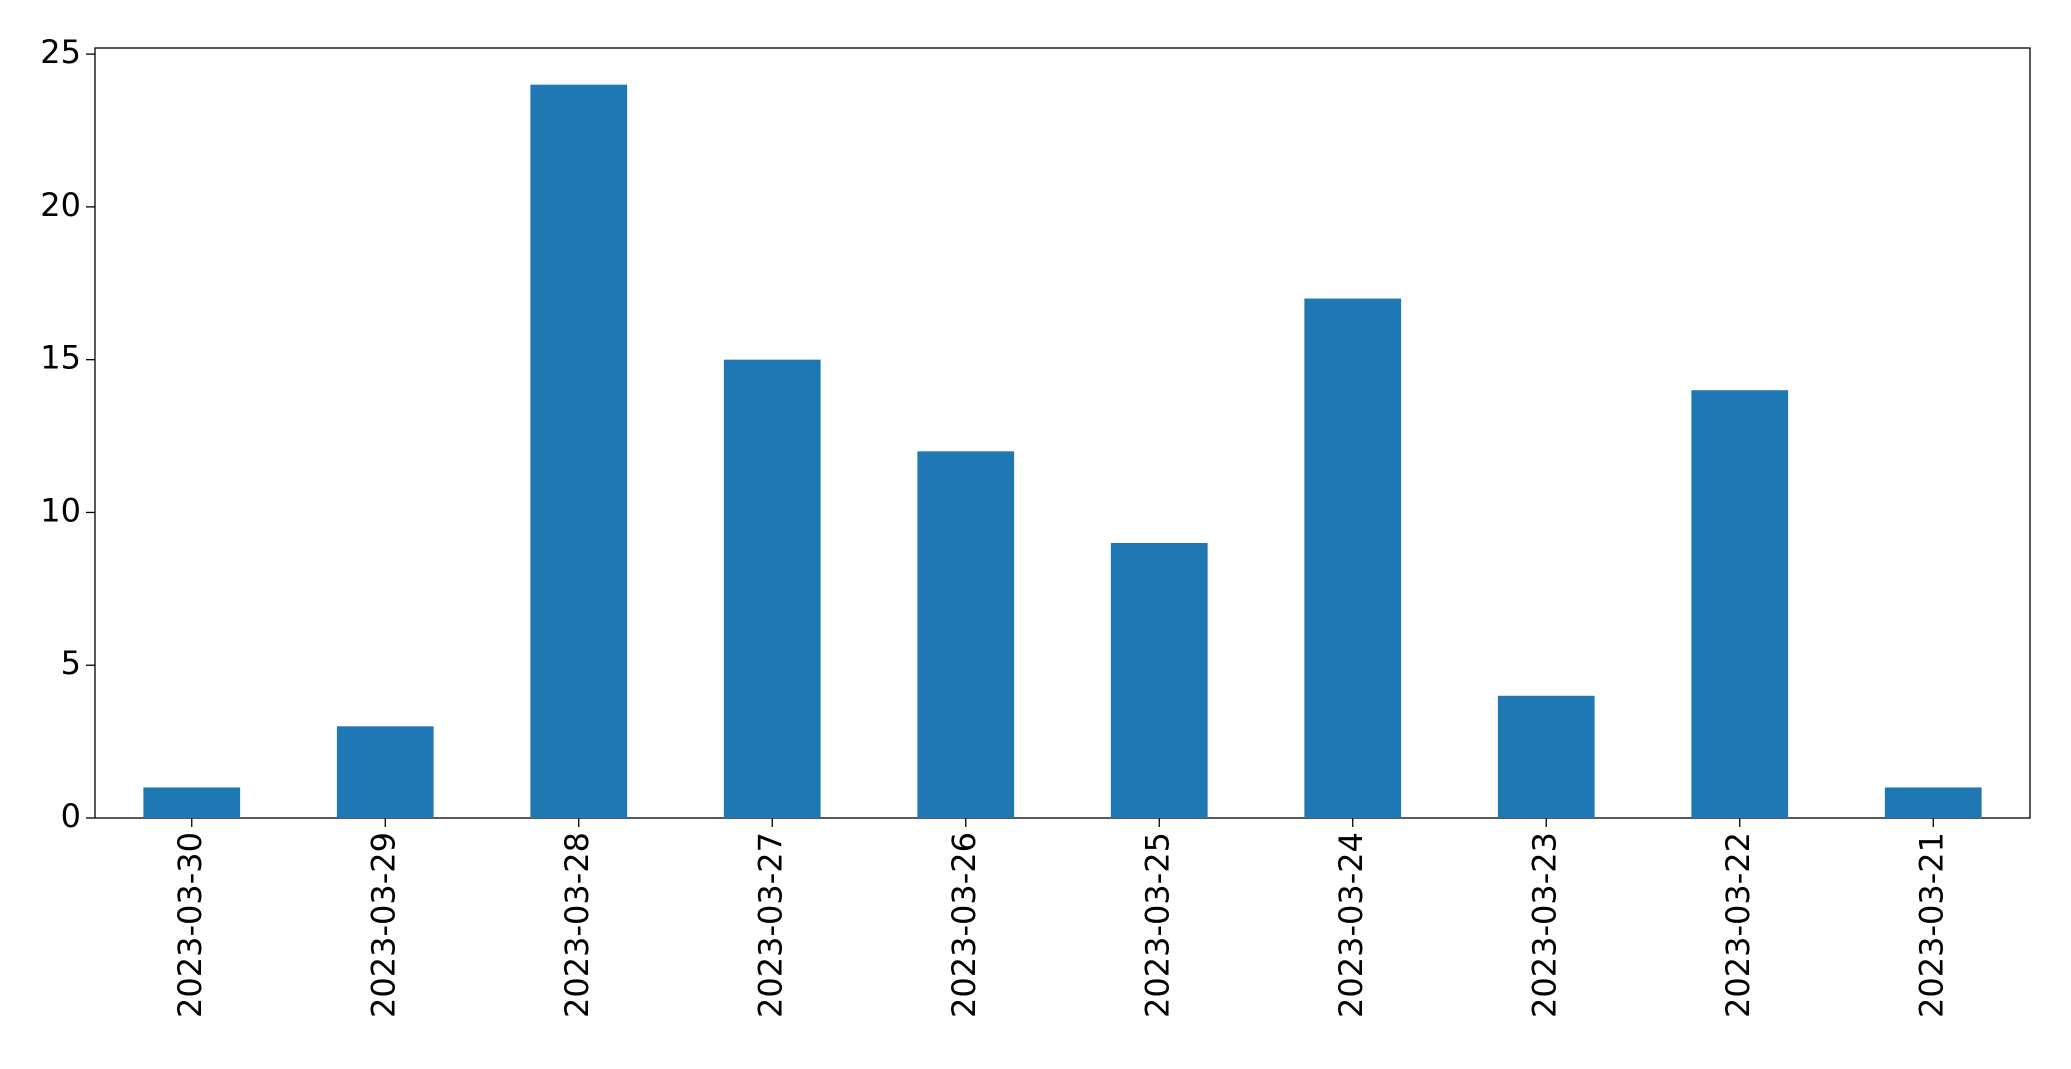  What do you see at coordinates (1931, 925) in the screenshot?
I see `x-tick-label: 2023-03-21` at bounding box center [1931, 925].